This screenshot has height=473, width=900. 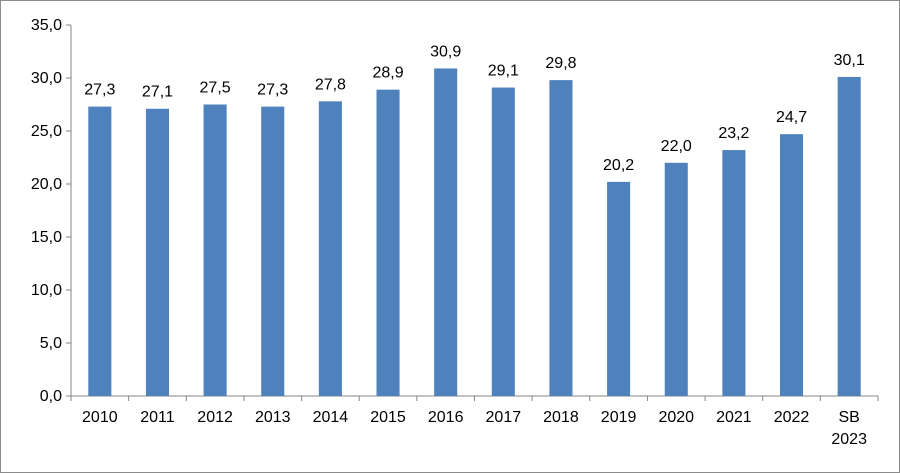 I want to click on data-label: 30,1, so click(x=849, y=60).